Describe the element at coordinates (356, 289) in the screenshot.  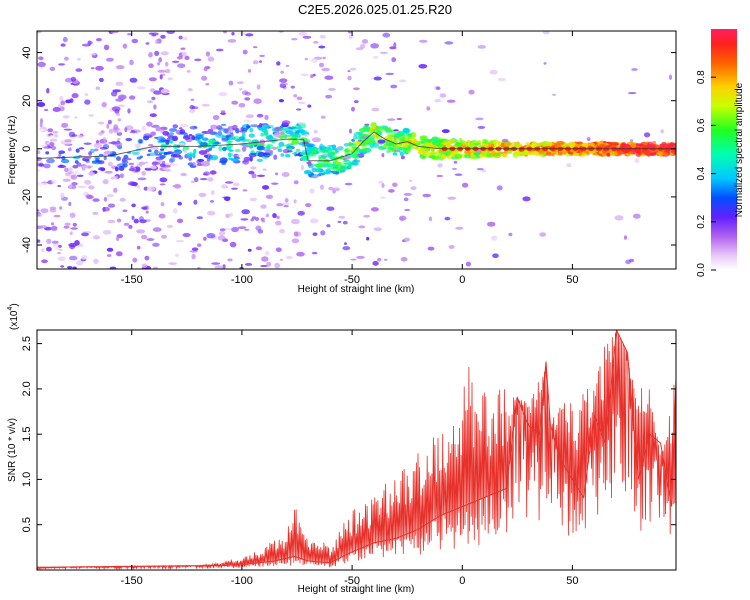
I see `heatmap-x-axis-label: Height of straight line (km)` at that location.